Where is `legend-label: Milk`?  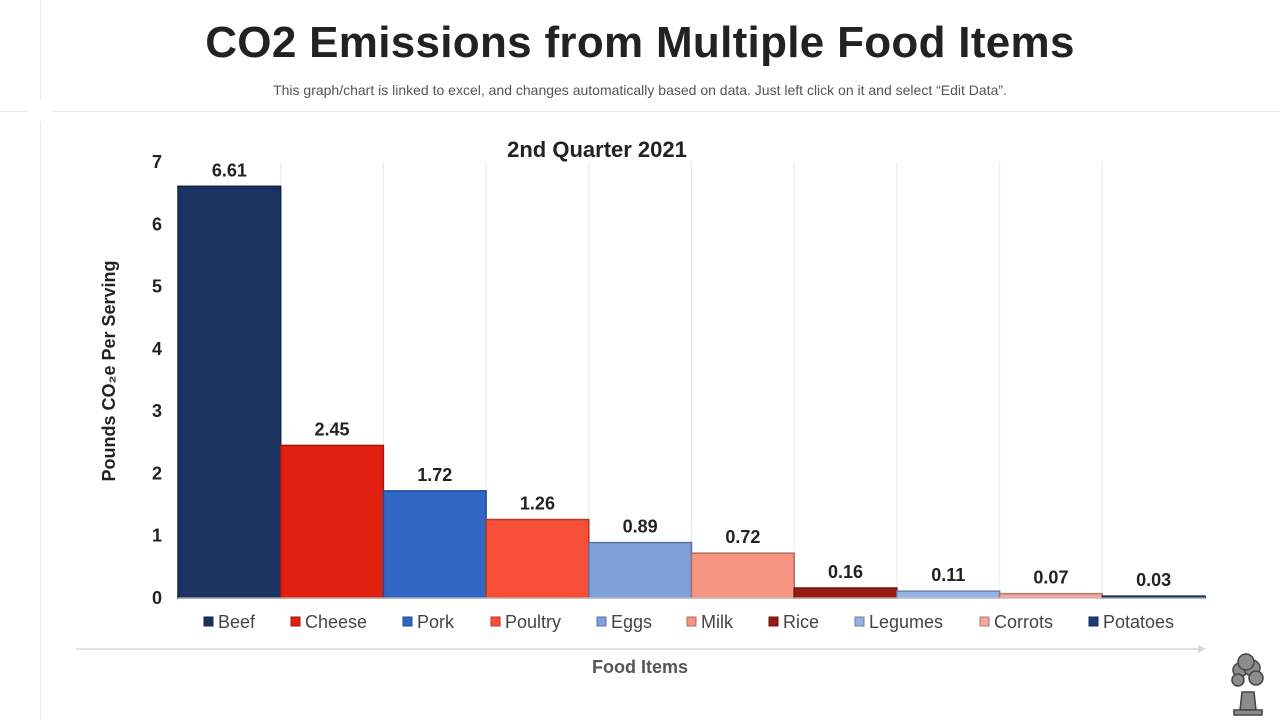
legend-label: Milk is located at coordinates (717, 622).